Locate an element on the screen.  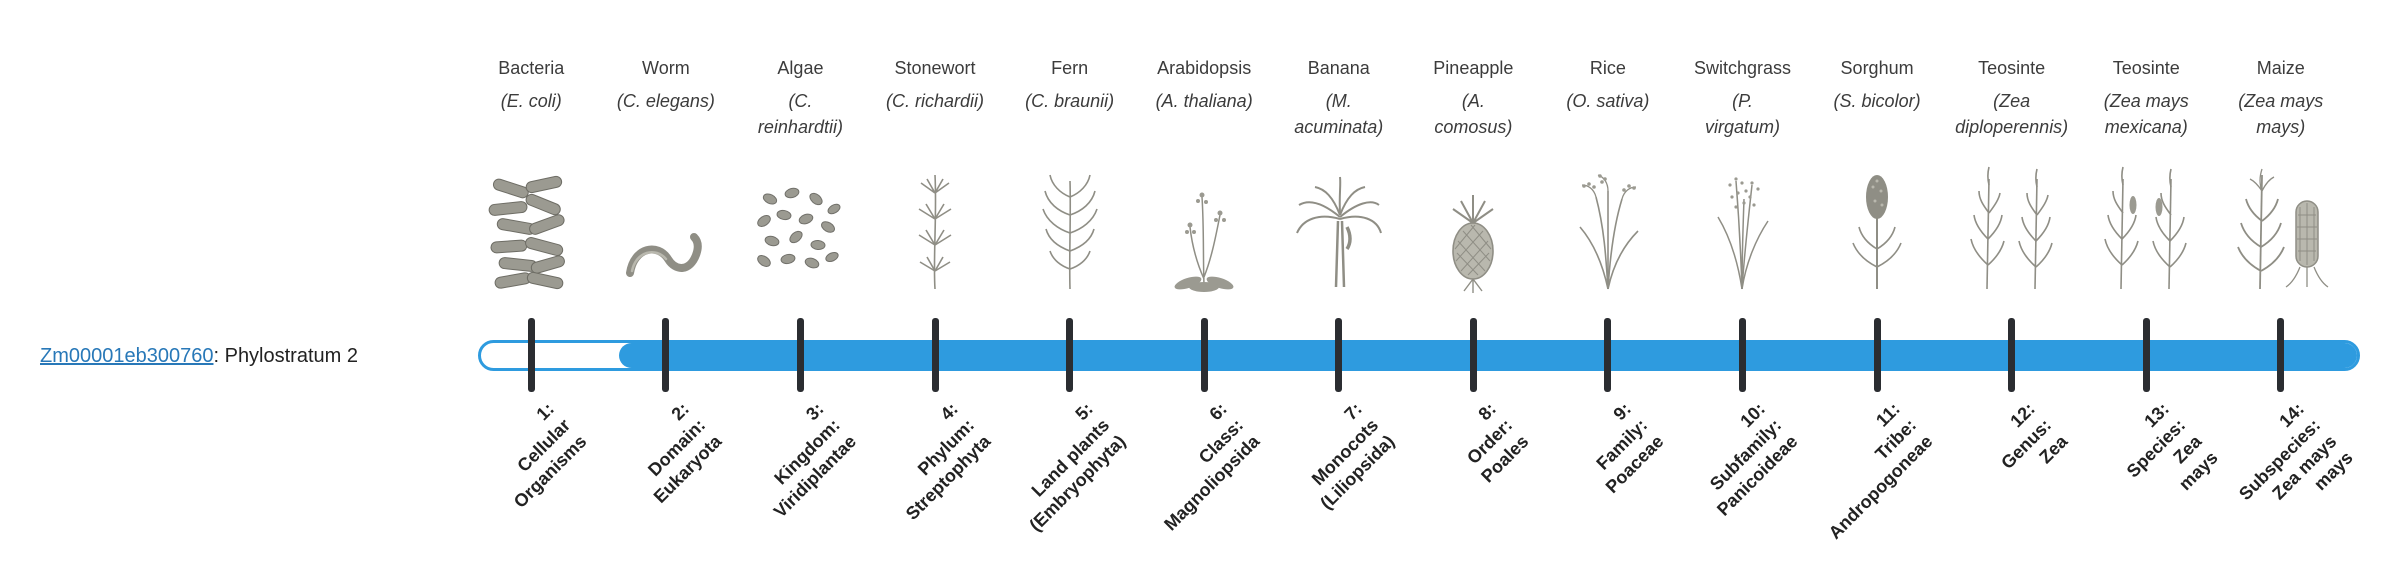
stratum-column: Bacteria (E. coli) 1: Cellular Organisms is located at coordinates (531, 290).